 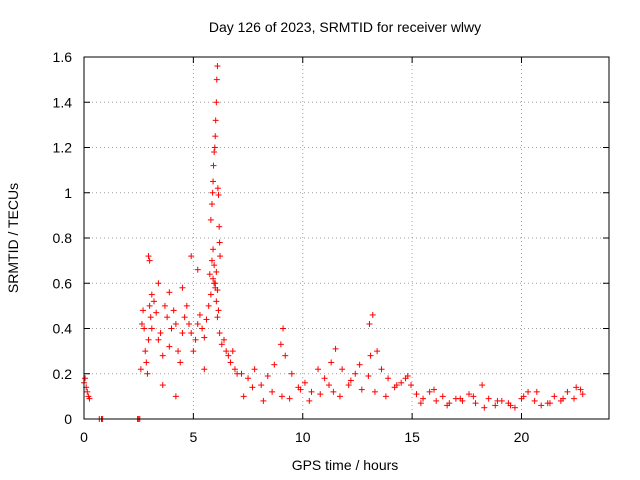 What do you see at coordinates (63, 238) in the screenshot?
I see `y-tick-label: 0.8` at bounding box center [63, 238].